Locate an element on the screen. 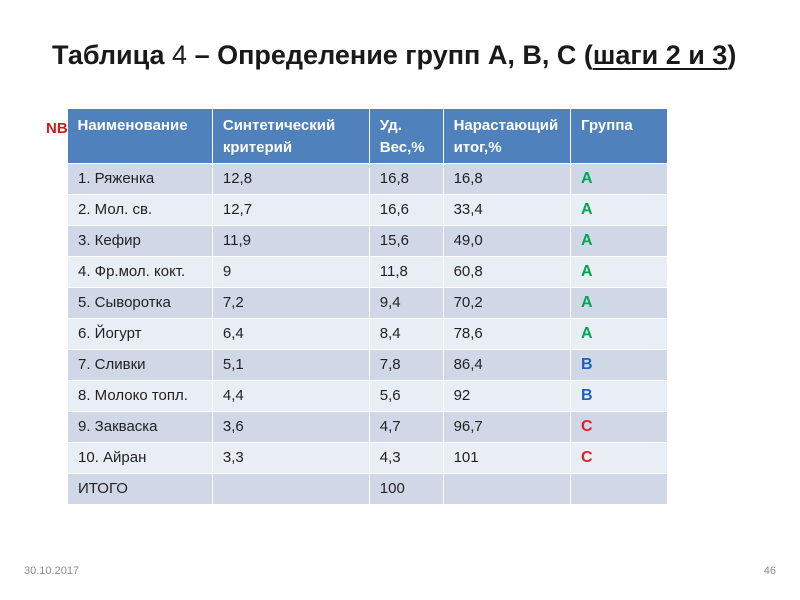  table-row: 10. Айран 3,3 4,3 101 C is located at coordinates (367, 458).